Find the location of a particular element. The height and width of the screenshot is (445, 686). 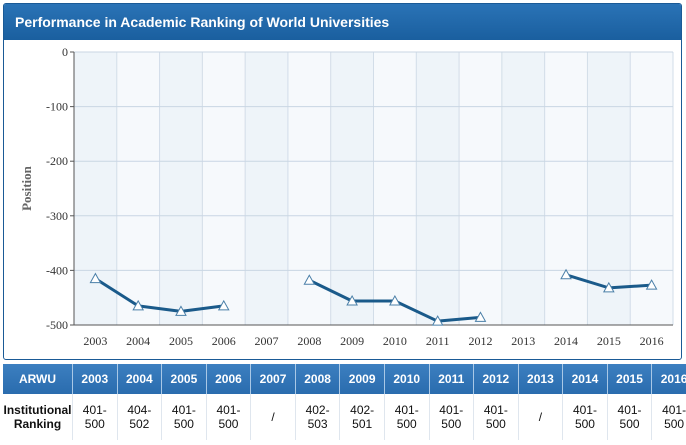

y-axis-label: Position is located at coordinates (26, 188).